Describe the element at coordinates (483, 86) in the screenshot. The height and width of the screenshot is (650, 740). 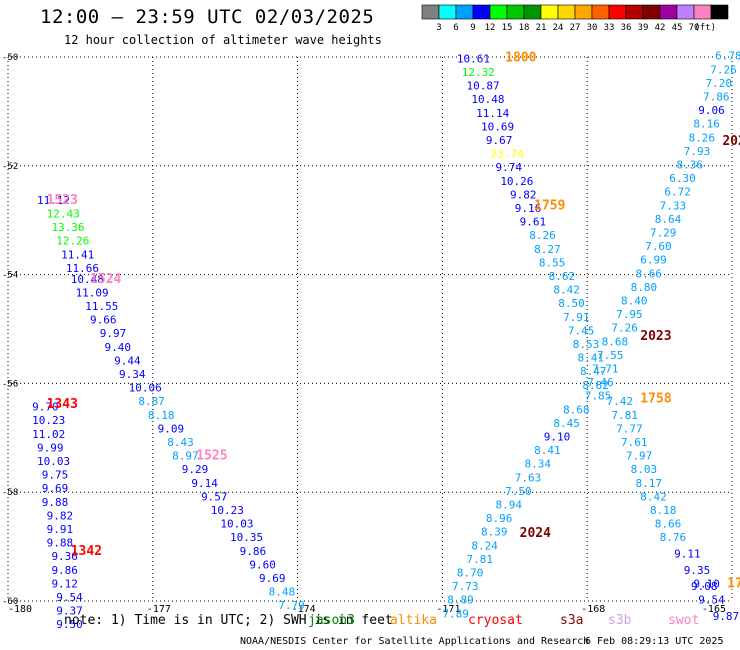
I see `data-point-altika: 10.87` at that location.